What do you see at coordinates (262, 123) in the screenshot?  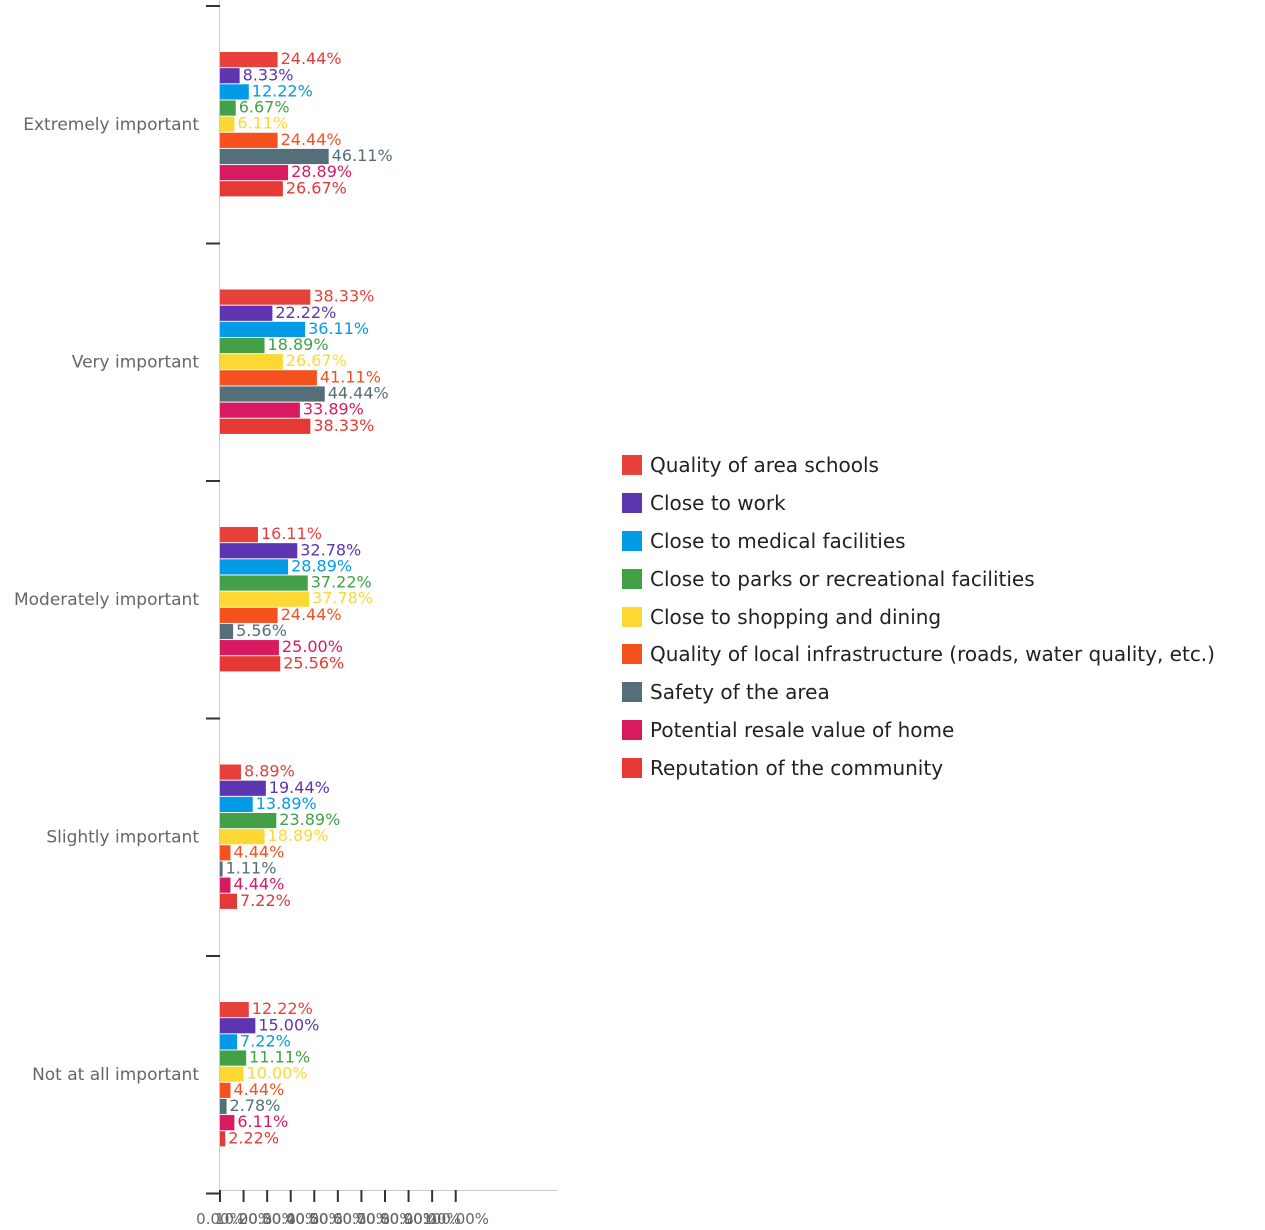 I see `bar-value-label: 6.11%` at bounding box center [262, 123].